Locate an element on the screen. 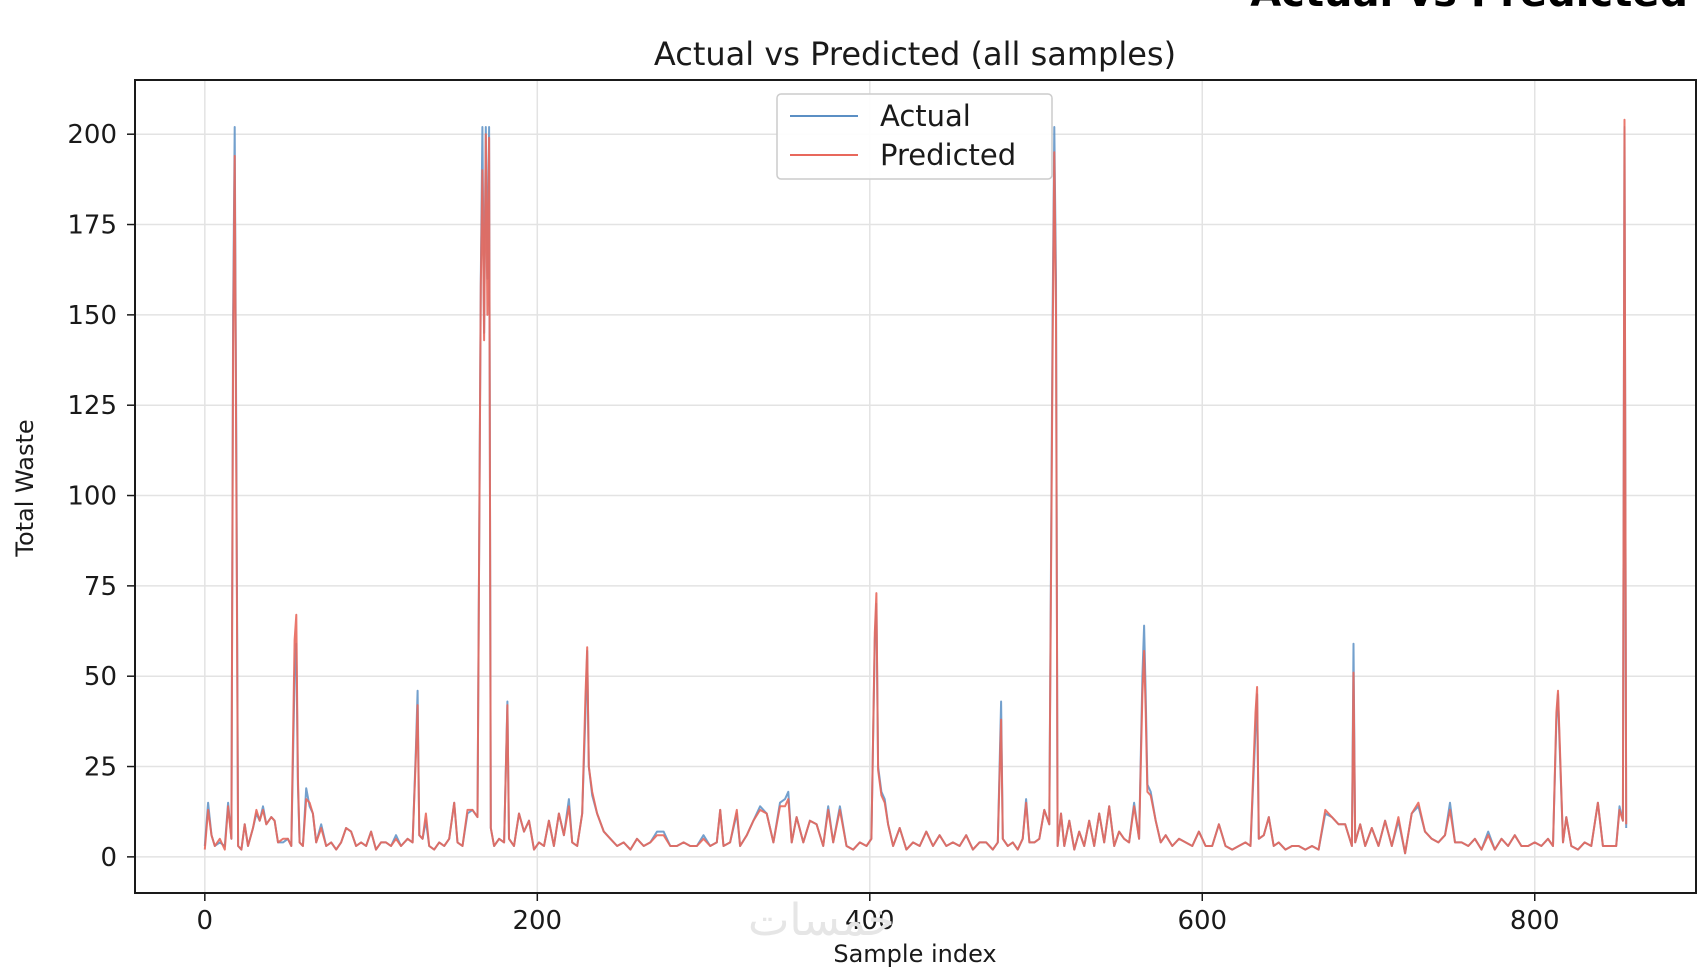 The image size is (1700, 970). x-tick-label: 200 is located at coordinates (537, 921).